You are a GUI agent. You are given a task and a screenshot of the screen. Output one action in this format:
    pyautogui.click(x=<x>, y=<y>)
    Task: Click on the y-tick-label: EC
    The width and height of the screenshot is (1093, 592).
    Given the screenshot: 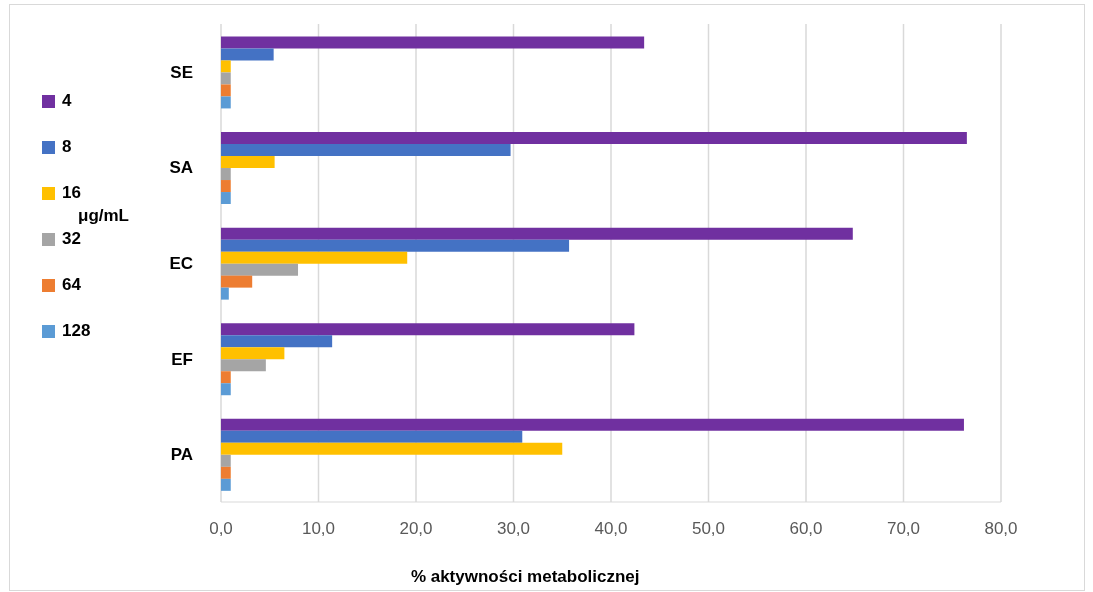 What is the action you would take?
    pyautogui.click(x=181, y=263)
    